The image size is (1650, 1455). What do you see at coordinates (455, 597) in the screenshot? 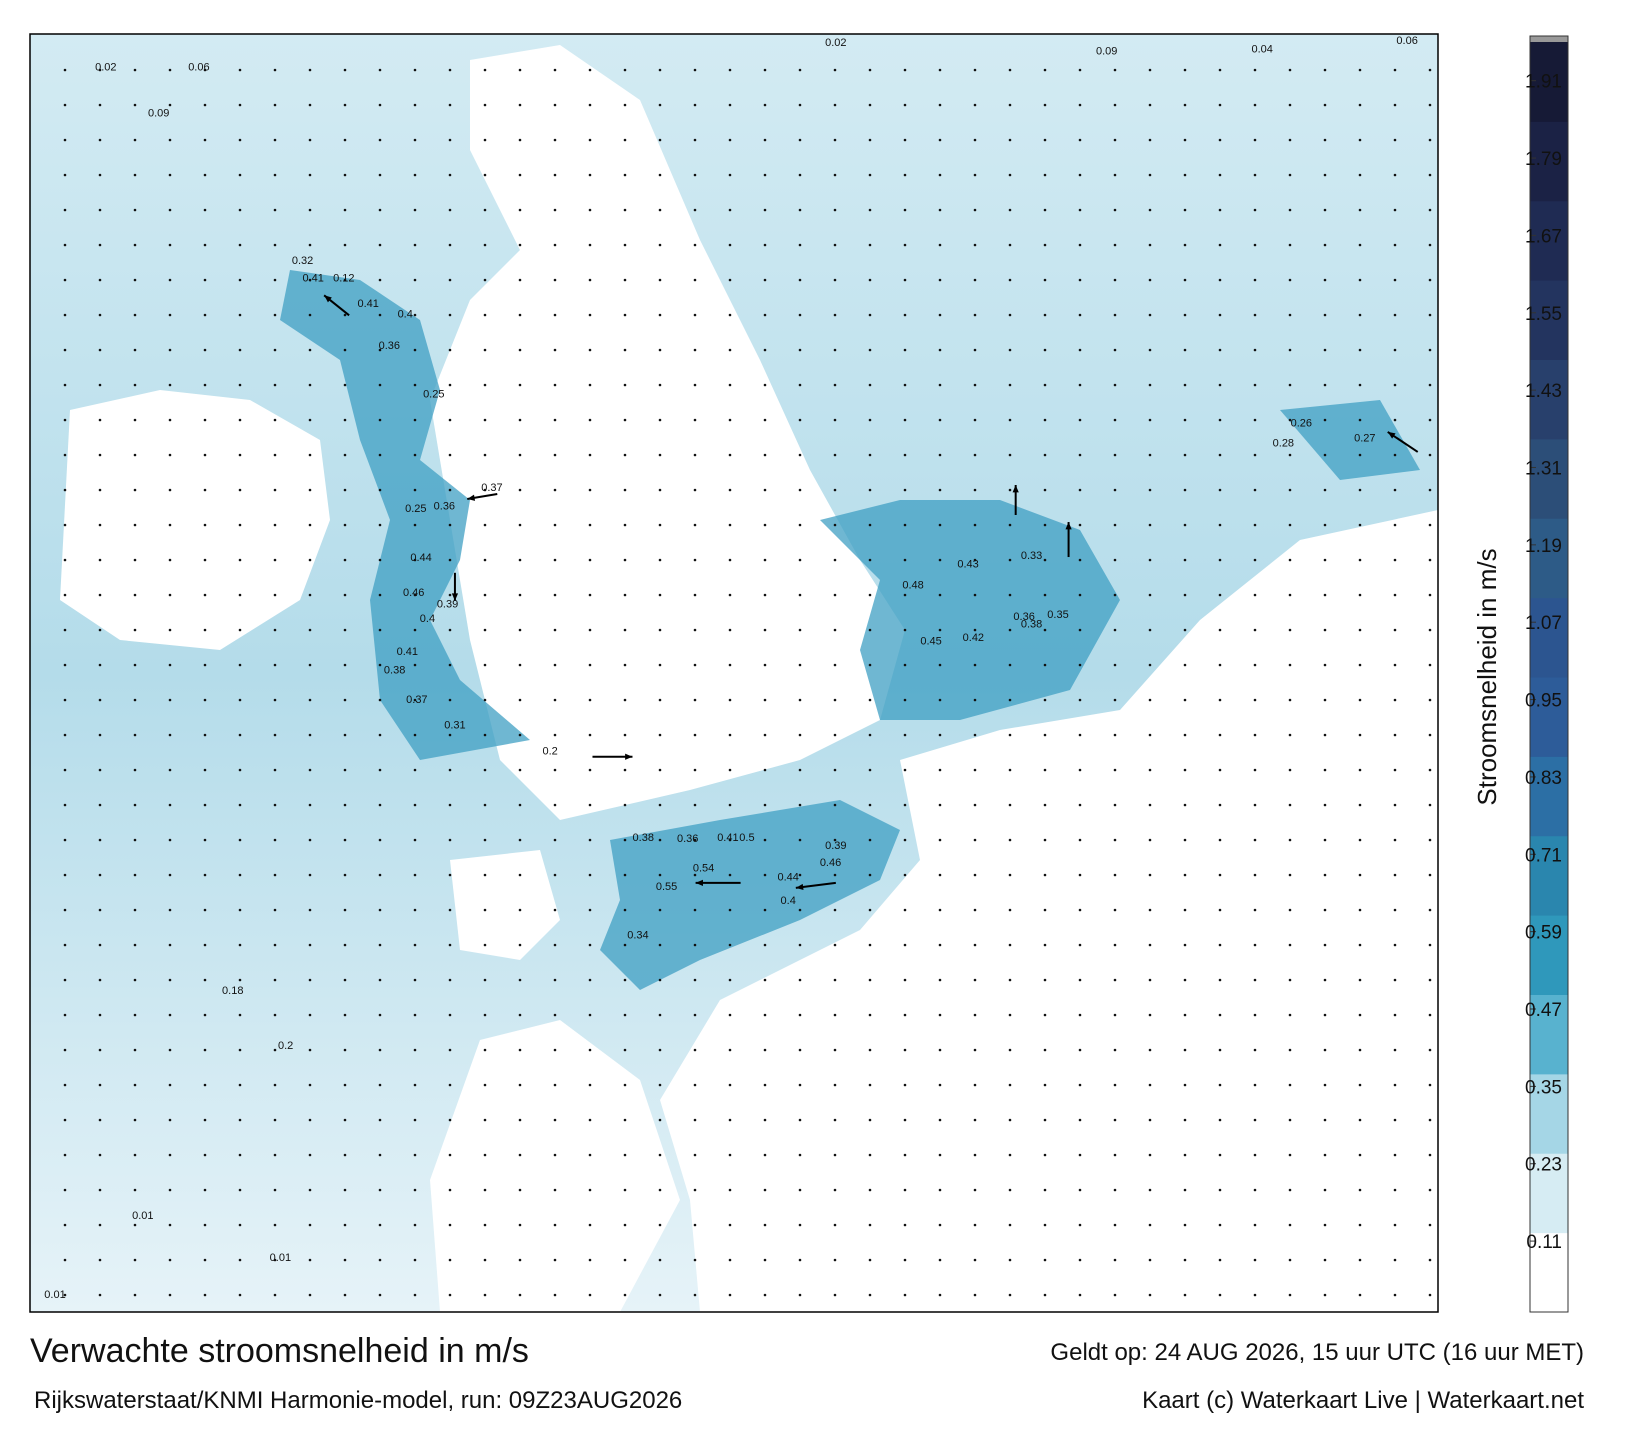
I see `flow-arrowhead` at bounding box center [455, 597].